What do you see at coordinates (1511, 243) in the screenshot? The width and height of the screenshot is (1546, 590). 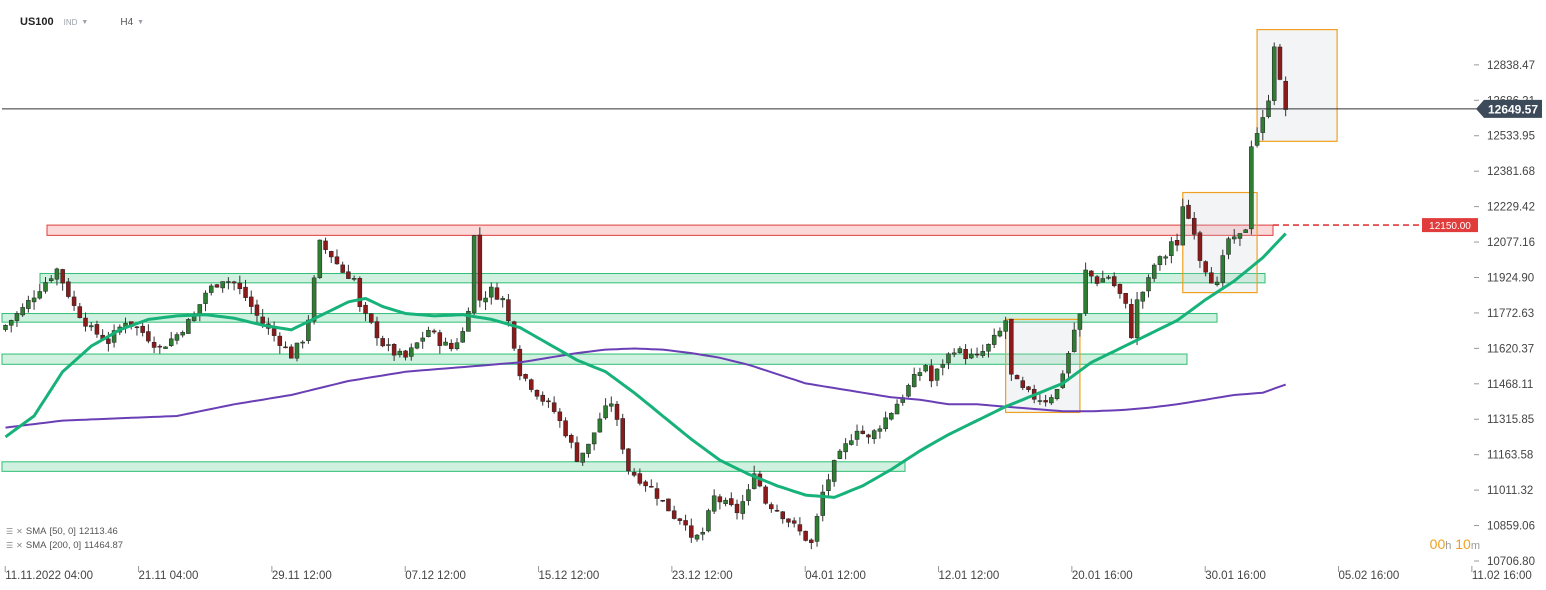 I see `y-tick-label: 12077.16` at bounding box center [1511, 243].